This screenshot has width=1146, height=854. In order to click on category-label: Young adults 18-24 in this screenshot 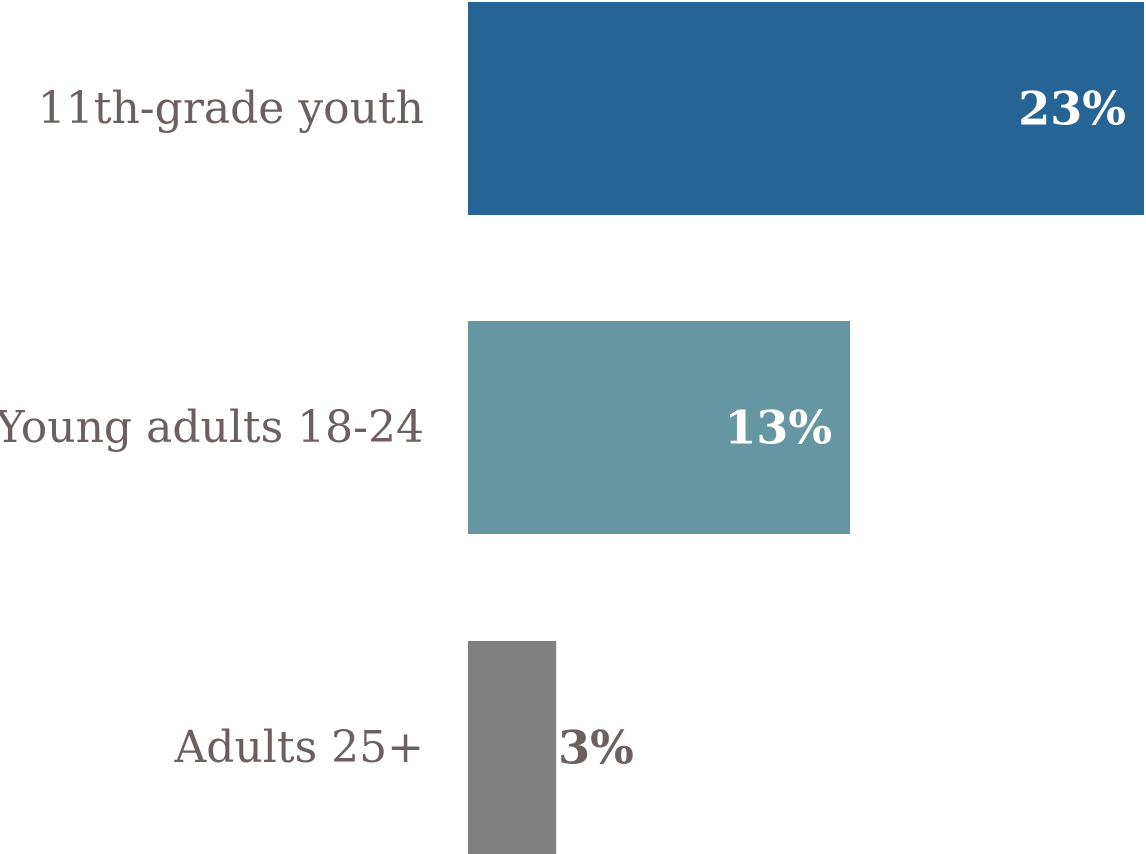, I will do `click(212, 427)`.